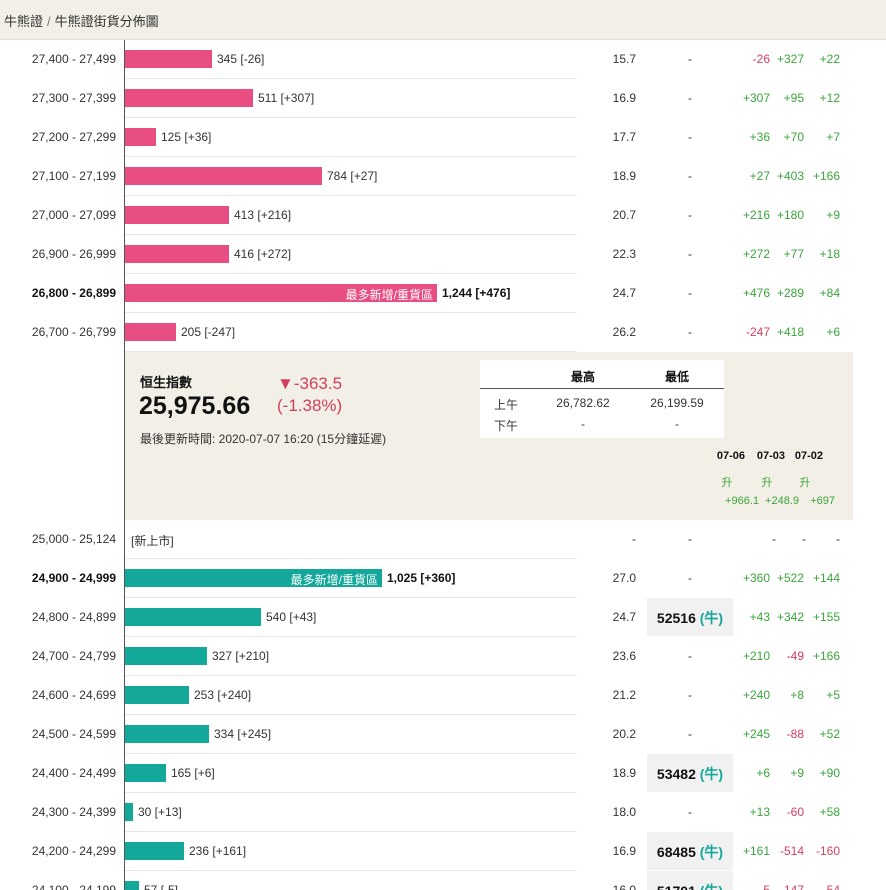 The width and height of the screenshot is (886, 890). I want to click on breadcrumb-current: 牛熊證街貨分佈圖, so click(106, 21).